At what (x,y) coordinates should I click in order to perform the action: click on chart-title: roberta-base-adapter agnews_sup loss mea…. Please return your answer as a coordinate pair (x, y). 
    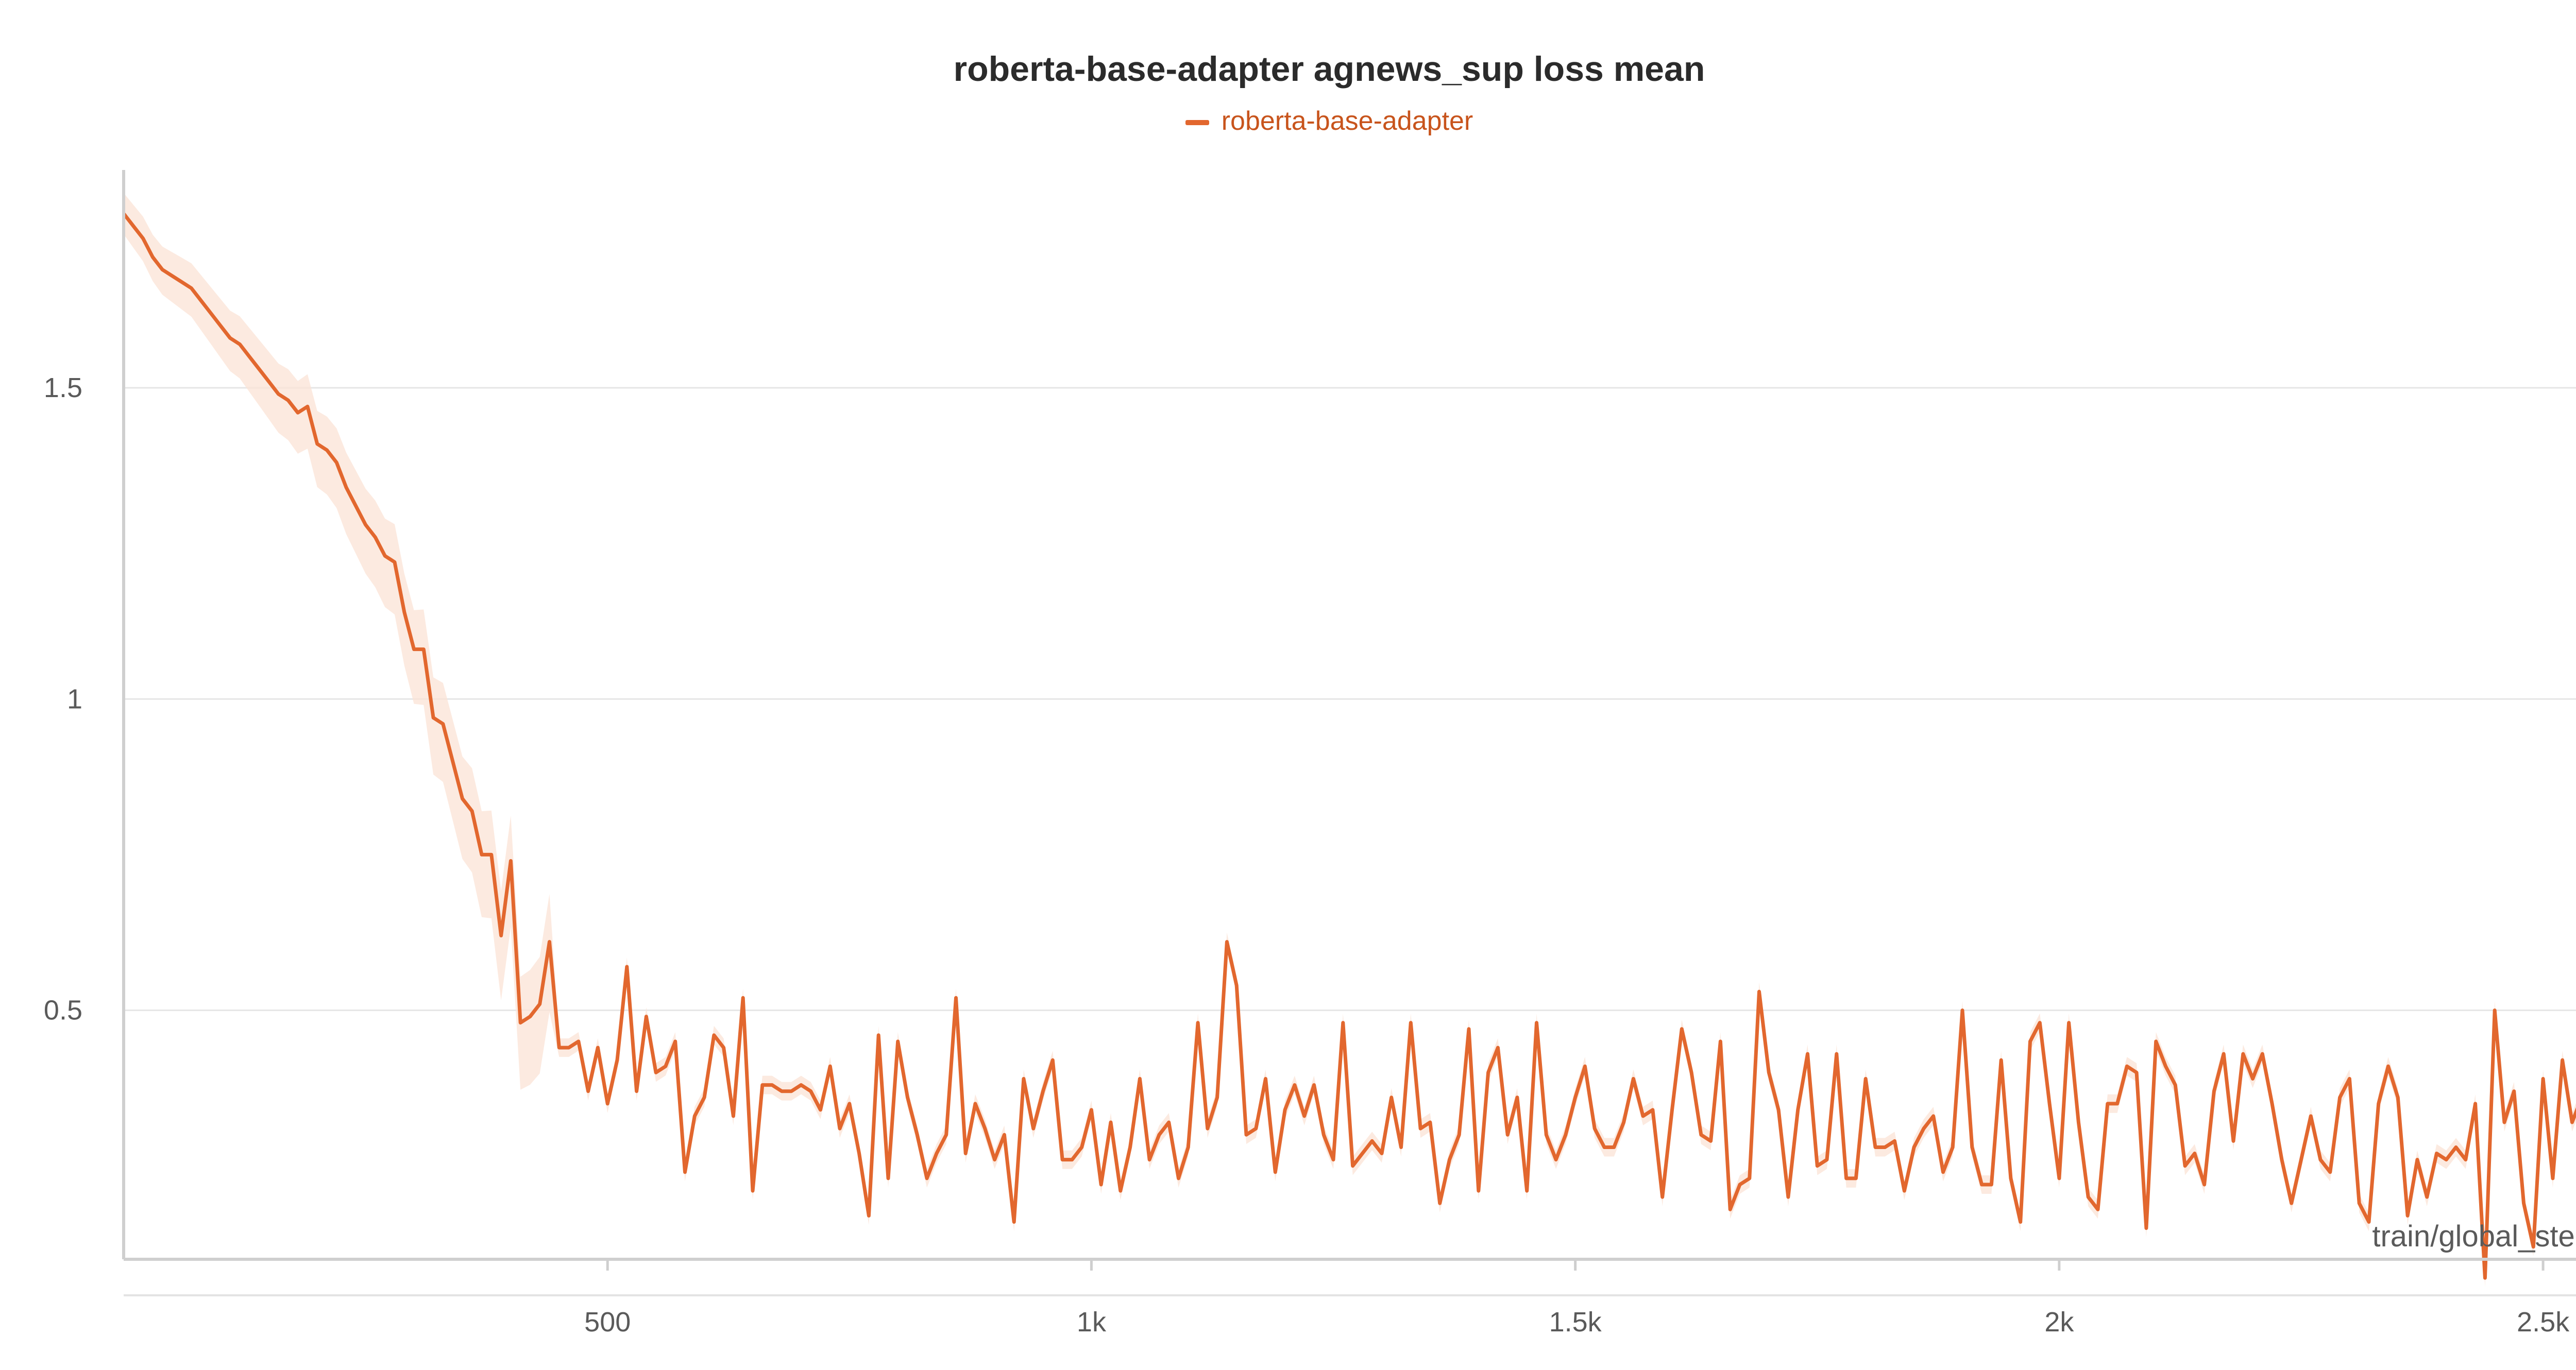
    Looking at the image, I should click on (1329, 69).